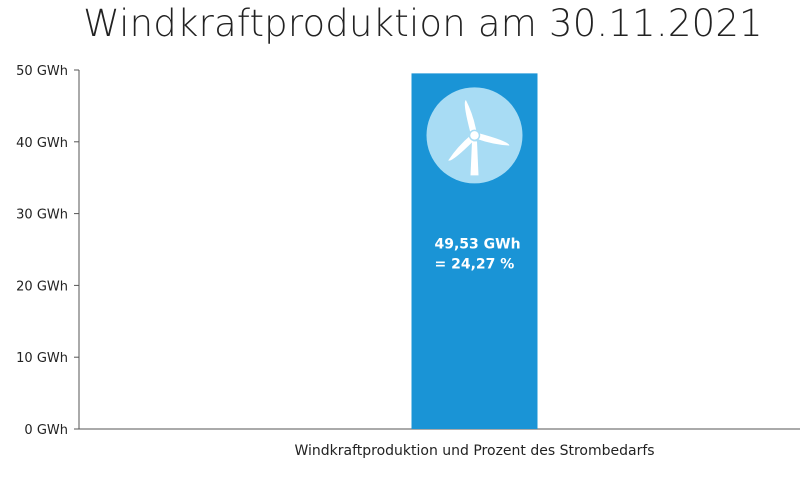 The height and width of the screenshot is (480, 800). I want to click on wind-turbine-icon, so click(474, 135).